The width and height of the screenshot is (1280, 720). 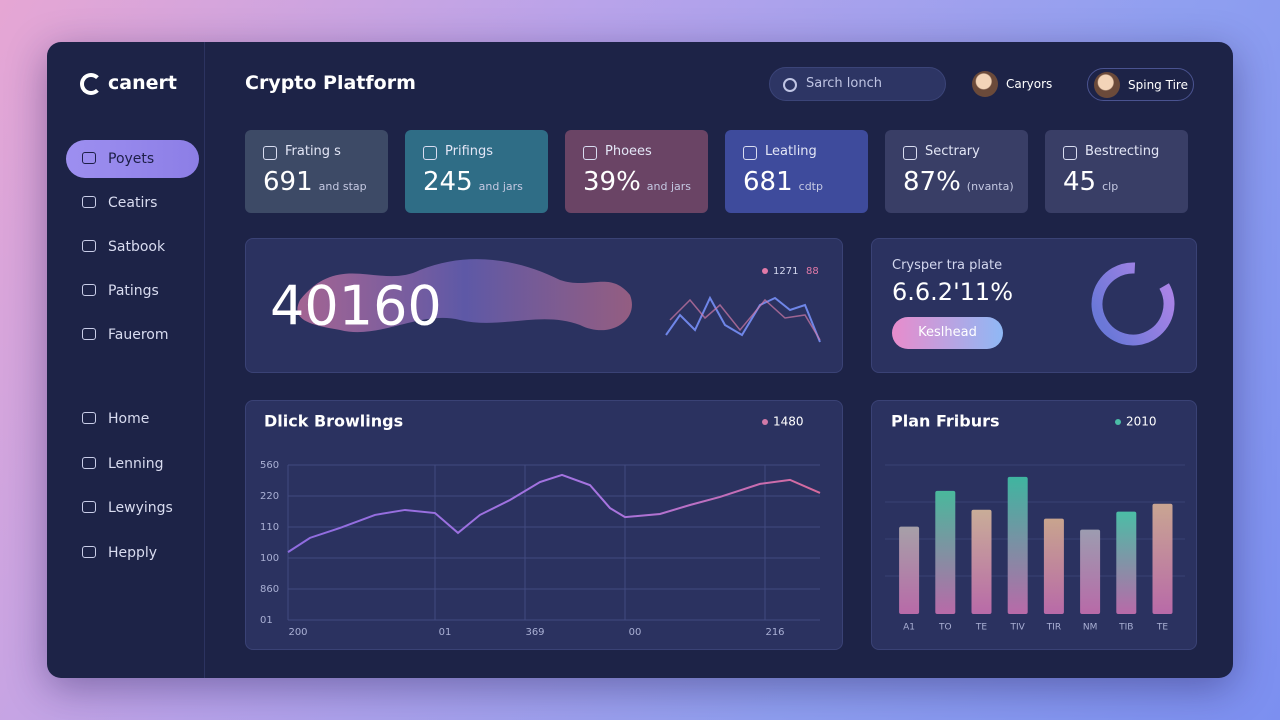 What do you see at coordinates (953, 292) in the screenshot?
I see `summary-value: 6.6.2'11%` at bounding box center [953, 292].